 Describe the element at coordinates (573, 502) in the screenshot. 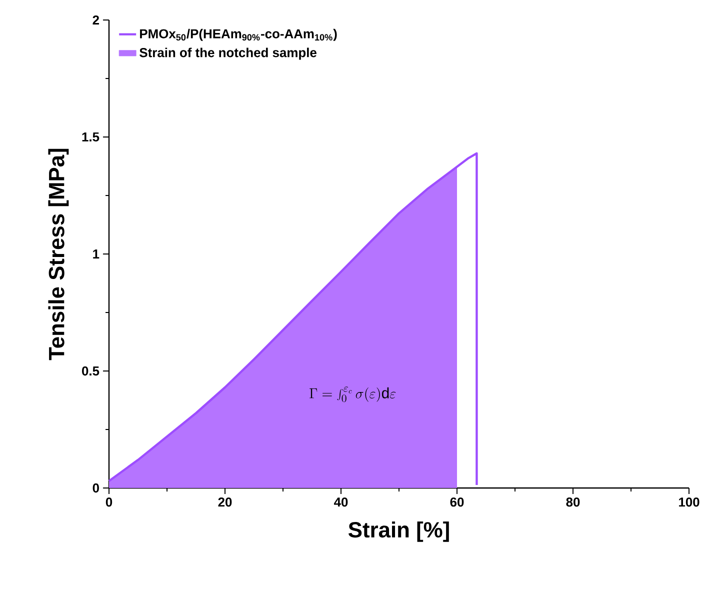

I see `x-tick-label: 80` at that location.